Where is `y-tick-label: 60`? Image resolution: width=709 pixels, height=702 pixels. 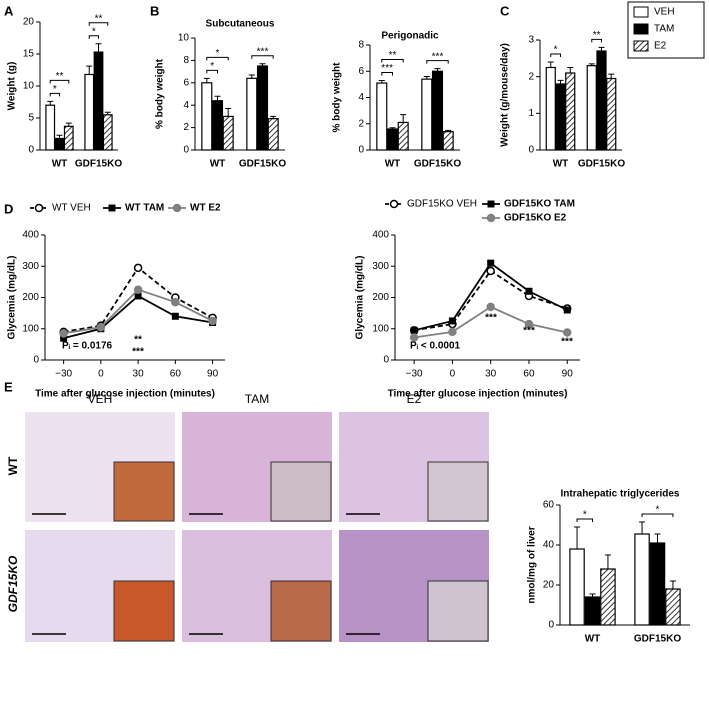 y-tick-label: 60 is located at coordinates (549, 505).